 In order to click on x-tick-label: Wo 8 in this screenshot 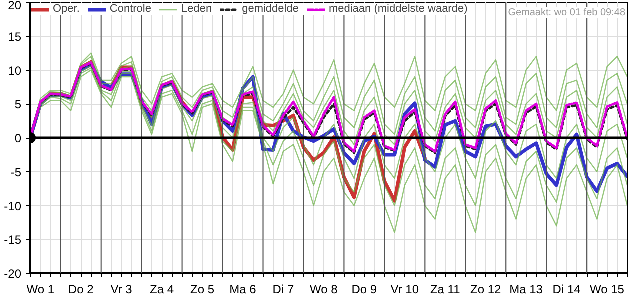, I will do `click(324, 289)`.